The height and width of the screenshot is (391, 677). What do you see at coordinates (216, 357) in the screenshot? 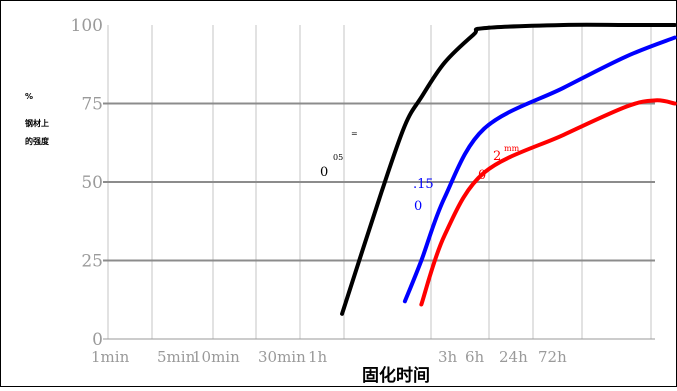
I see `x-tick-label: 10min` at bounding box center [216, 357].